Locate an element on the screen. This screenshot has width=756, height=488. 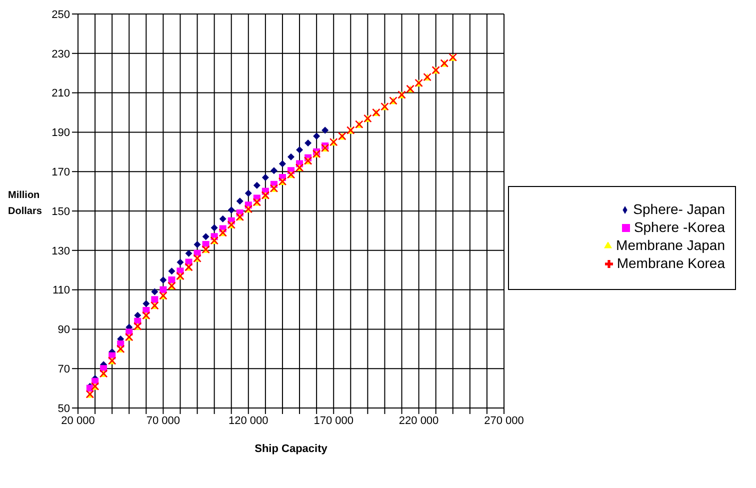
y-tick-label: 90 is located at coordinates (64, 330).